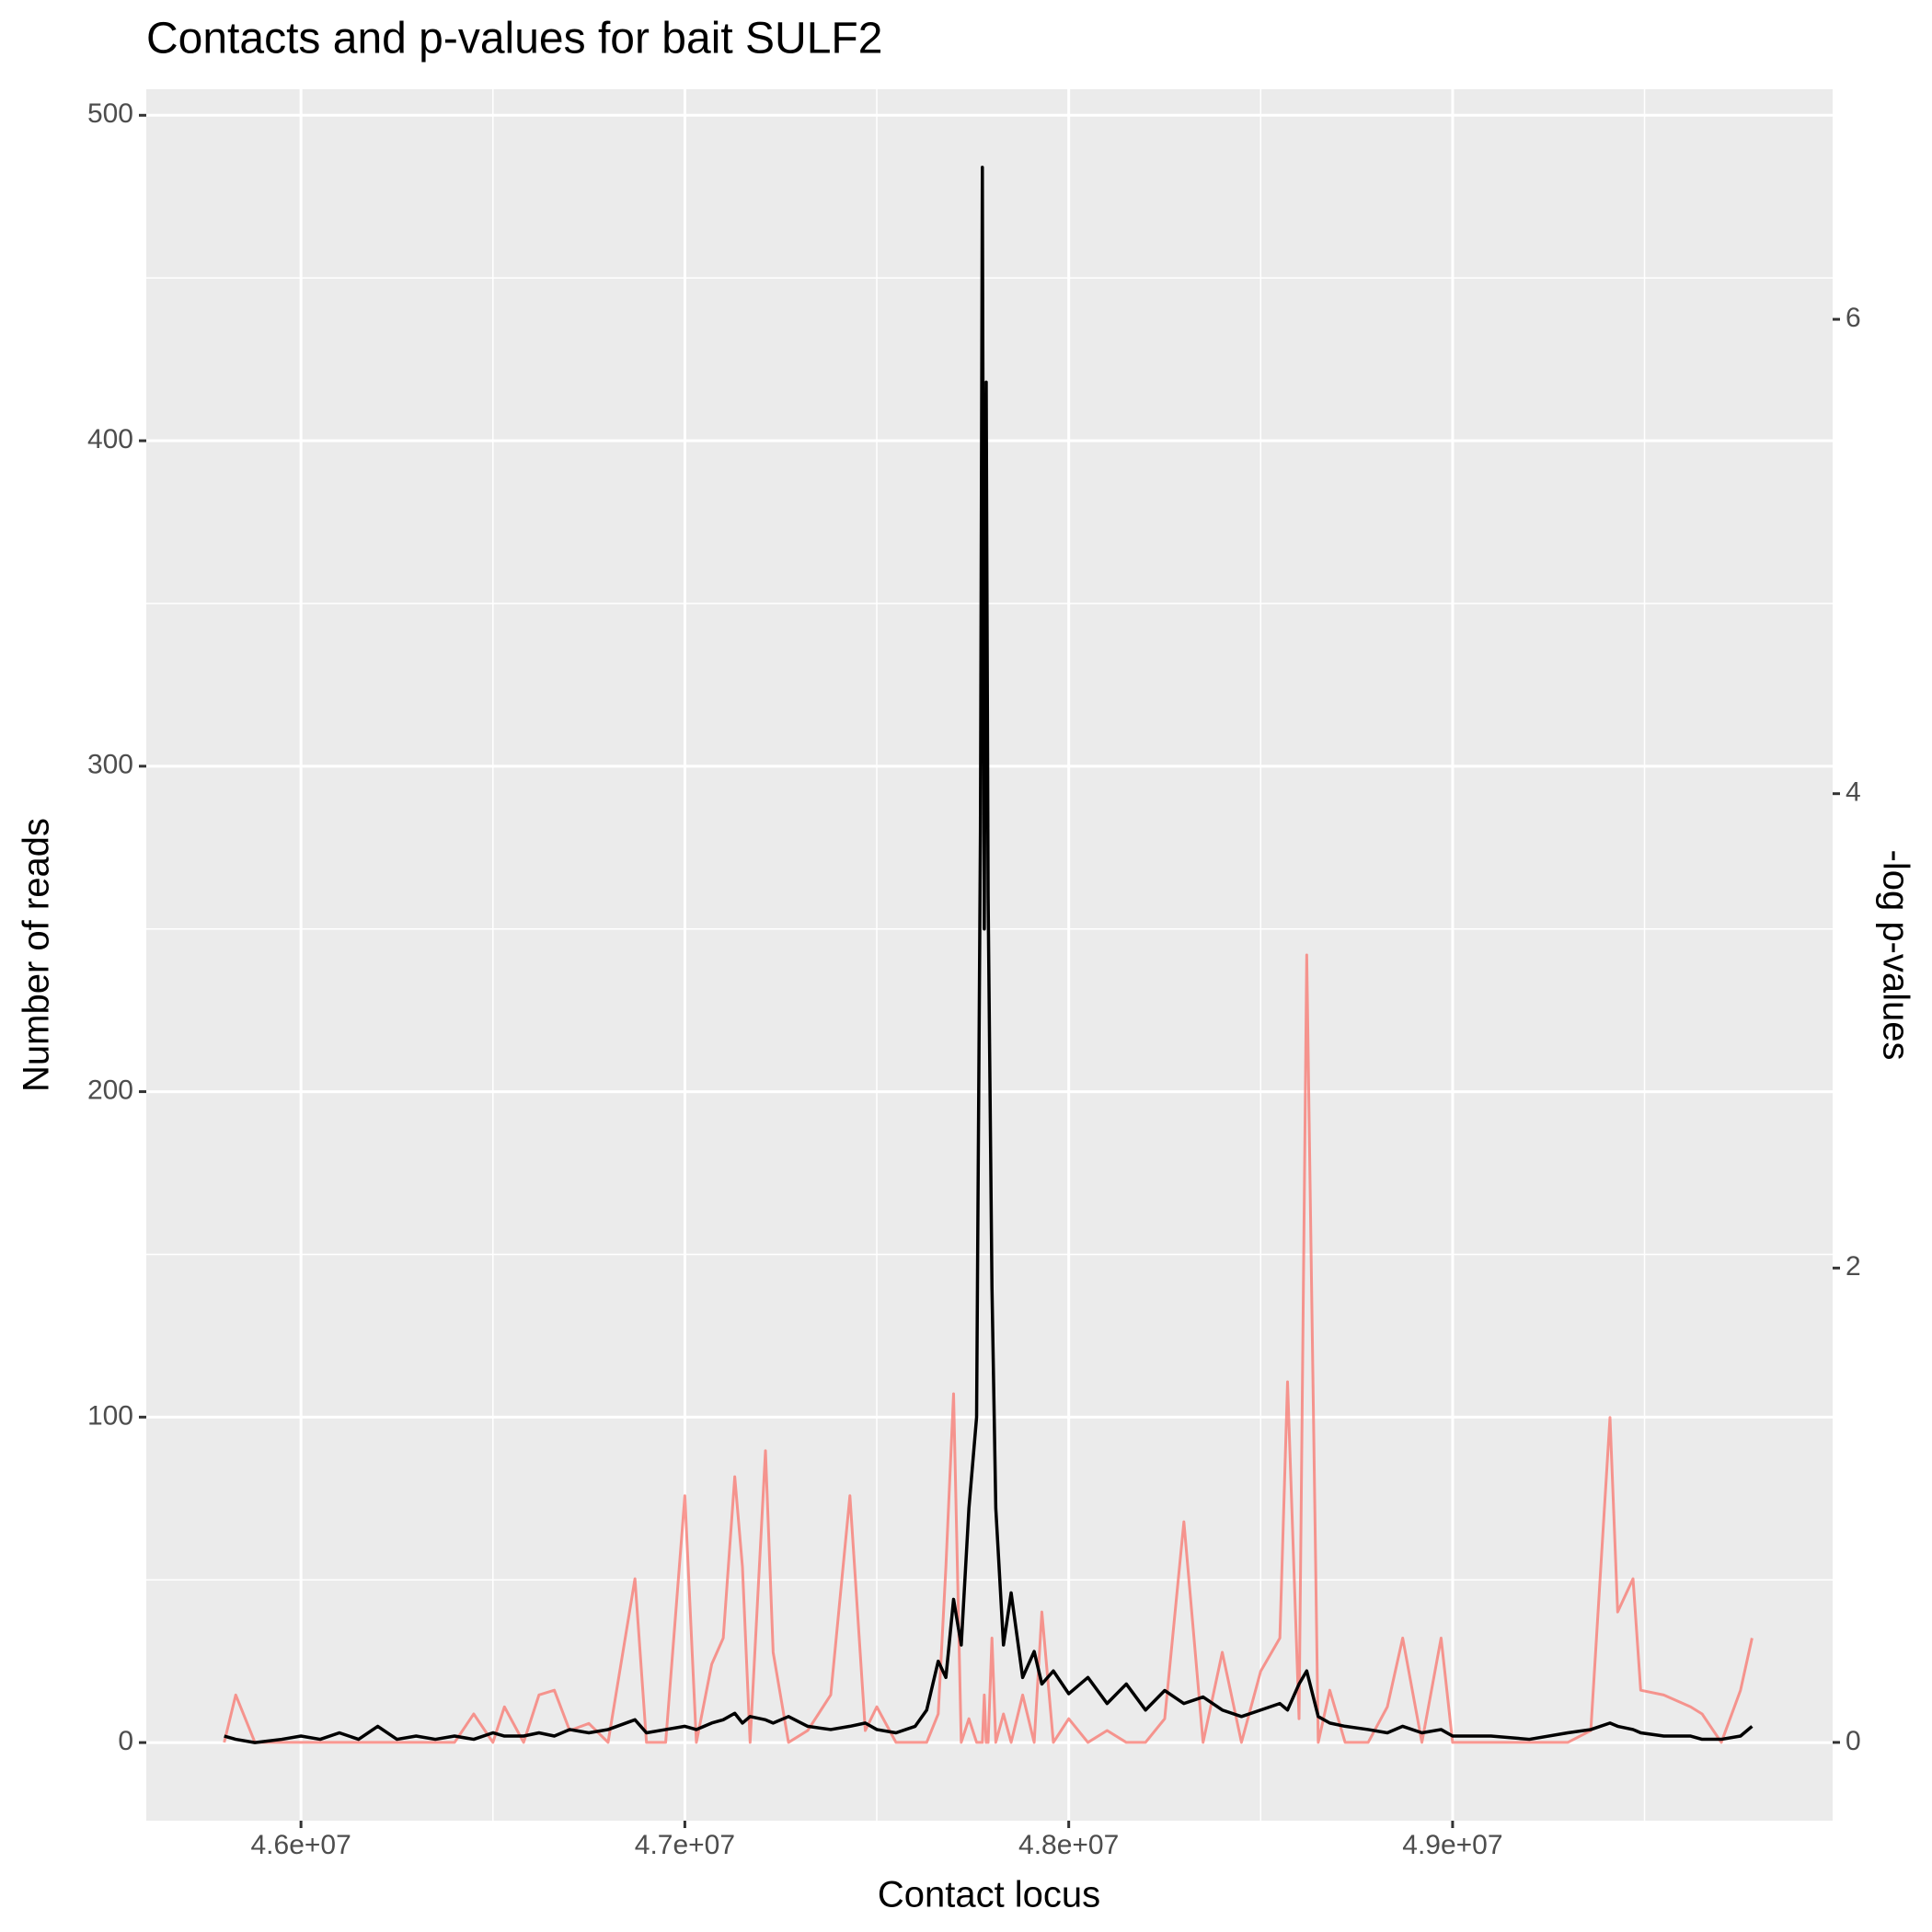 The image size is (1932, 1932). I want to click on y2-axis-title: -log p-values, so click(1895, 954).